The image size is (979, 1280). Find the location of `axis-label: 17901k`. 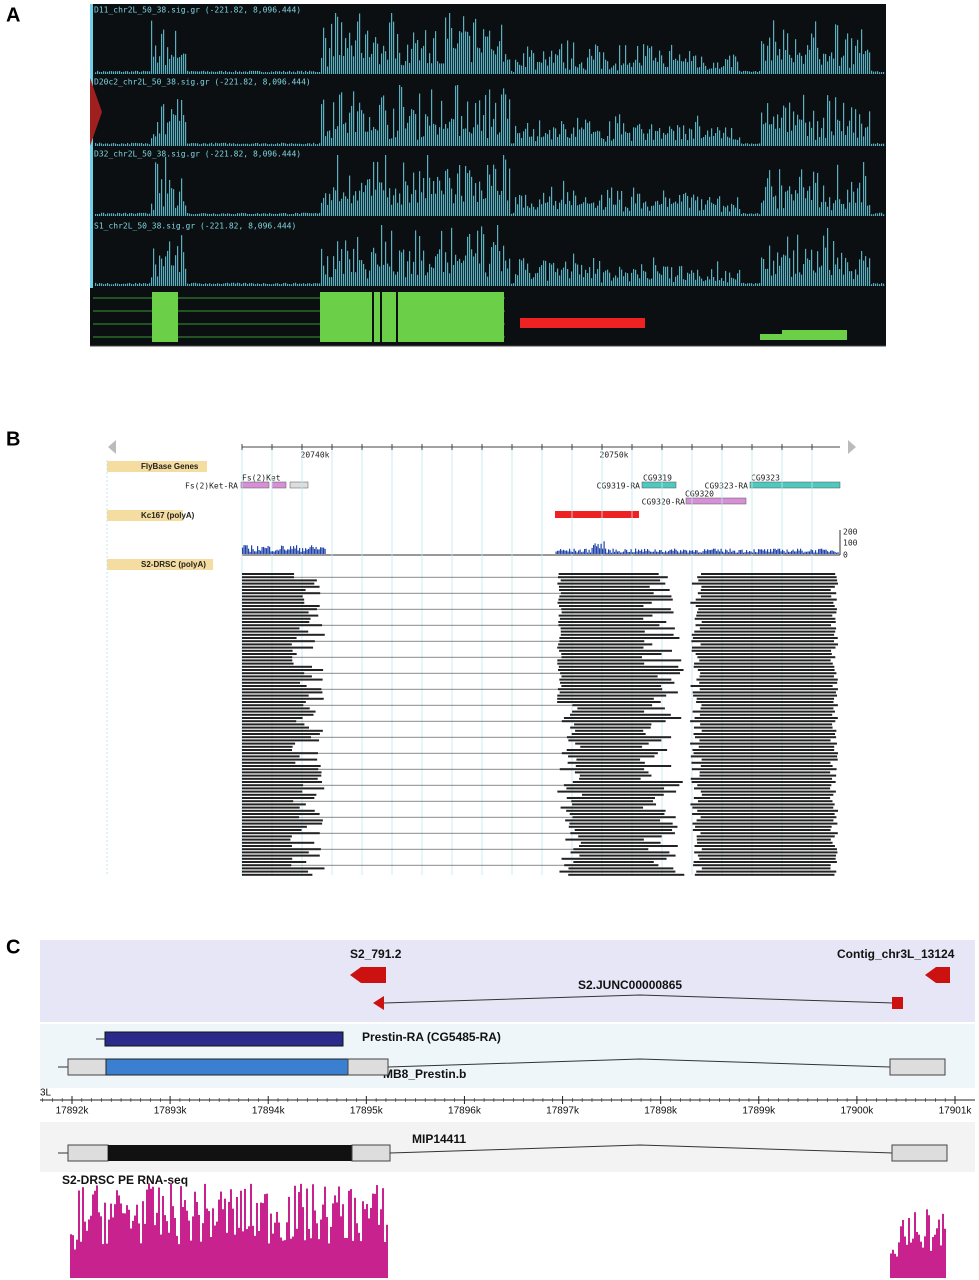

axis-label: 17901k is located at coordinates (956, 1111).